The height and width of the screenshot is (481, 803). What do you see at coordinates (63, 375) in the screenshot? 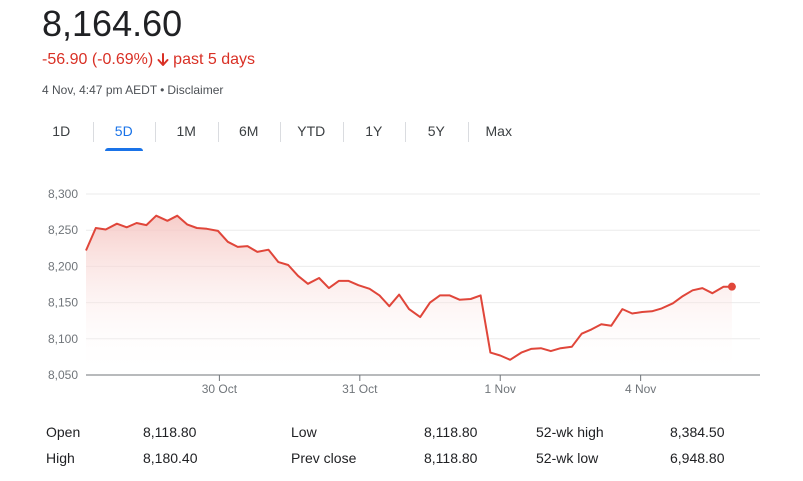
I see `y-tick-label: 8,050` at bounding box center [63, 375].